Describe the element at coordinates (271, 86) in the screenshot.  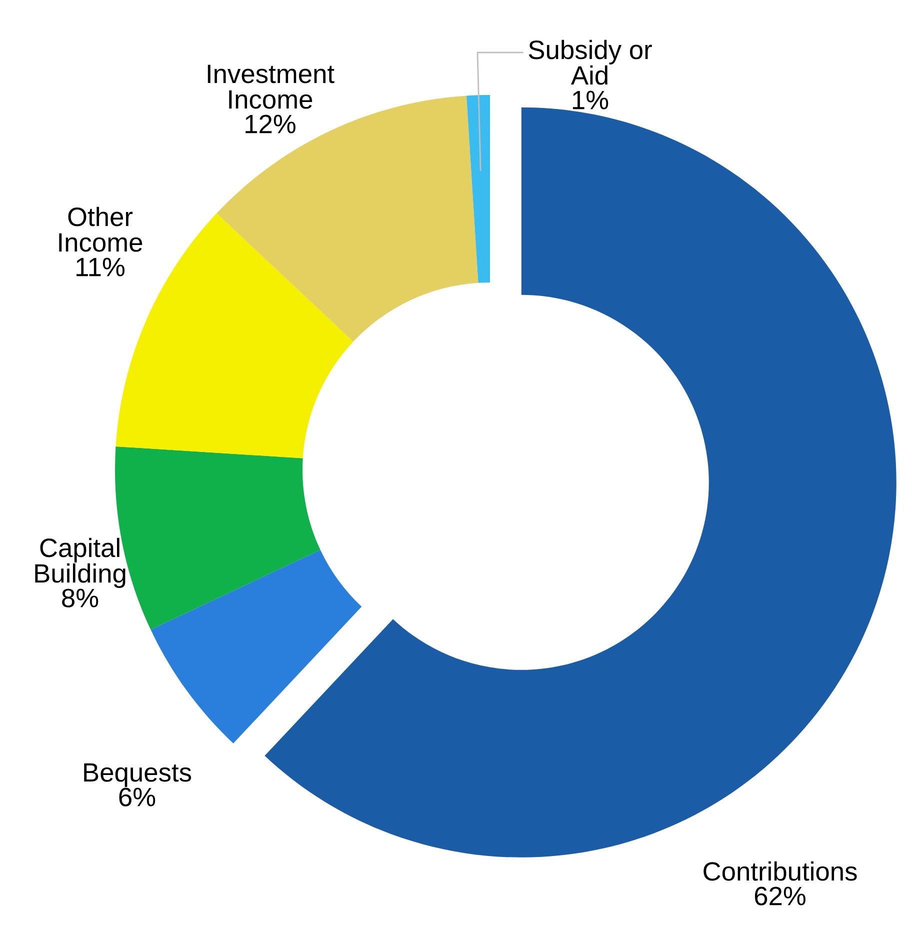
I see `slice-label: Investment Income` at that location.